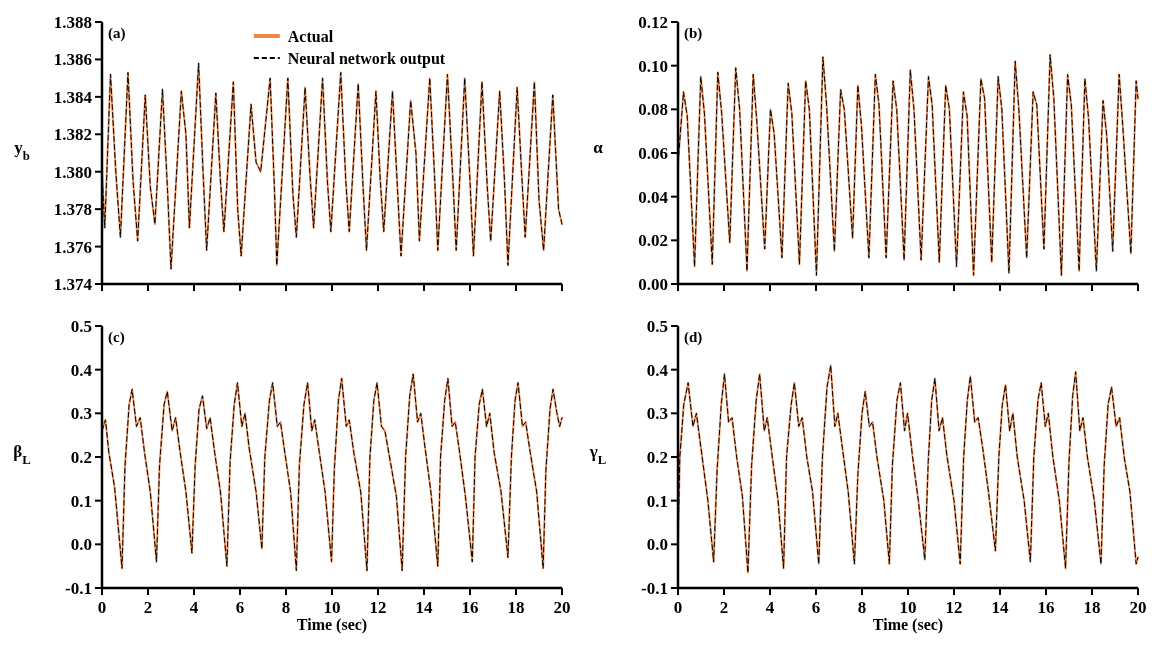  Describe the element at coordinates (22, 150) in the screenshot. I see `y-axis-title: y$_{b}$` at that location.